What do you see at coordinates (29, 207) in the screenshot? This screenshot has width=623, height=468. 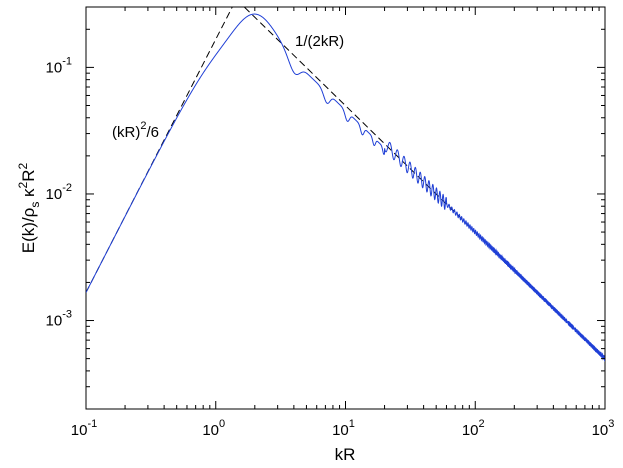 I see `y-axis-title: E(k)/ρs κ2R2` at bounding box center [29, 207].